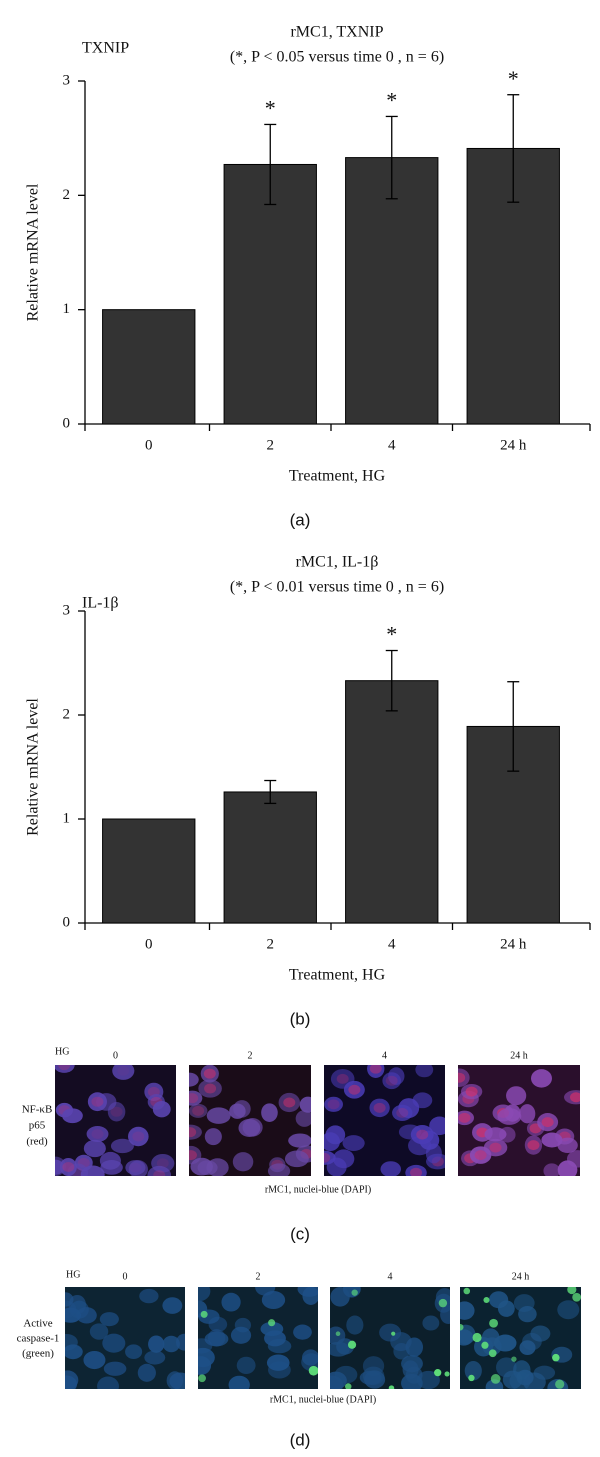  Describe the element at coordinates (37, 1110) in the screenshot. I see `stain-label: NF-κB` at that location.